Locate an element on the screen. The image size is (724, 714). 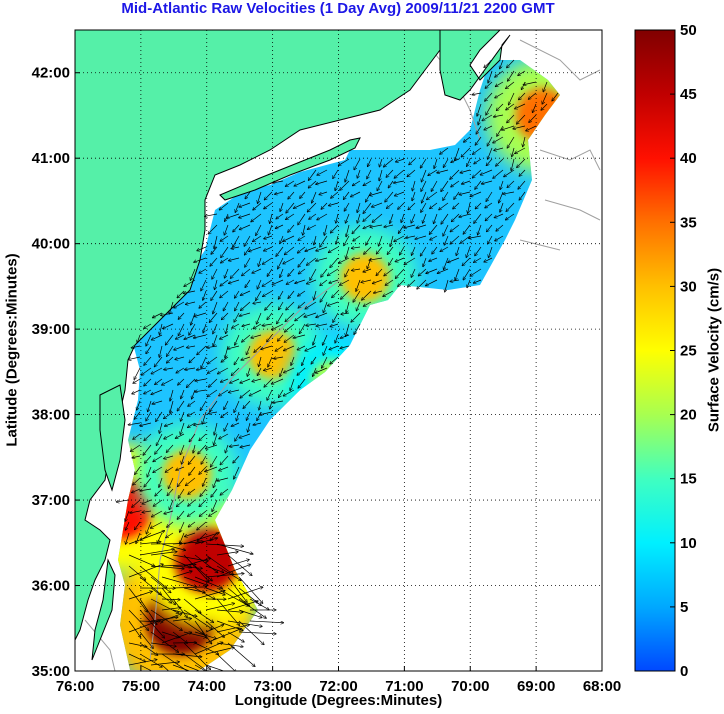
colorbar-tick-label: 45 is located at coordinates (688, 94).